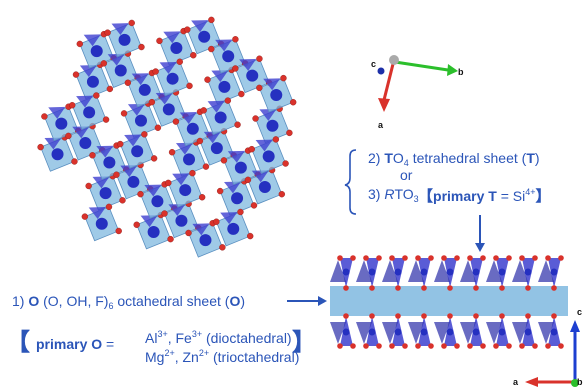 Image resolution: width=588 pixels, height=391 pixels. Describe the element at coordinates (350, 182) in the screenshot. I see `tetrahedral-brace` at that location.